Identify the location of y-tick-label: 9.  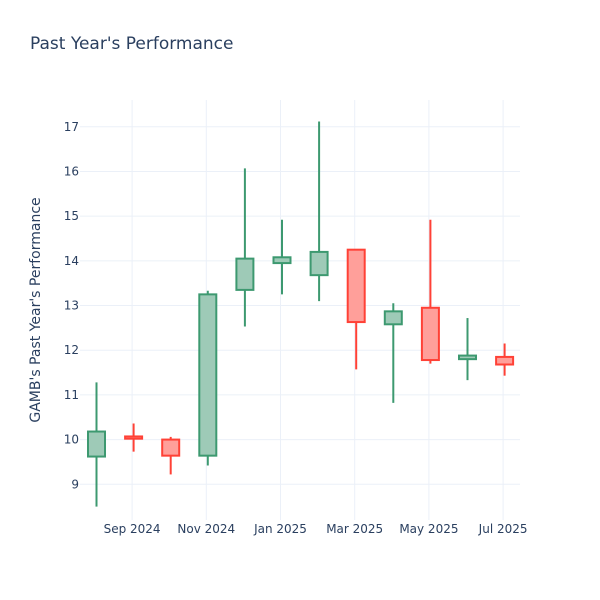
(75, 484).